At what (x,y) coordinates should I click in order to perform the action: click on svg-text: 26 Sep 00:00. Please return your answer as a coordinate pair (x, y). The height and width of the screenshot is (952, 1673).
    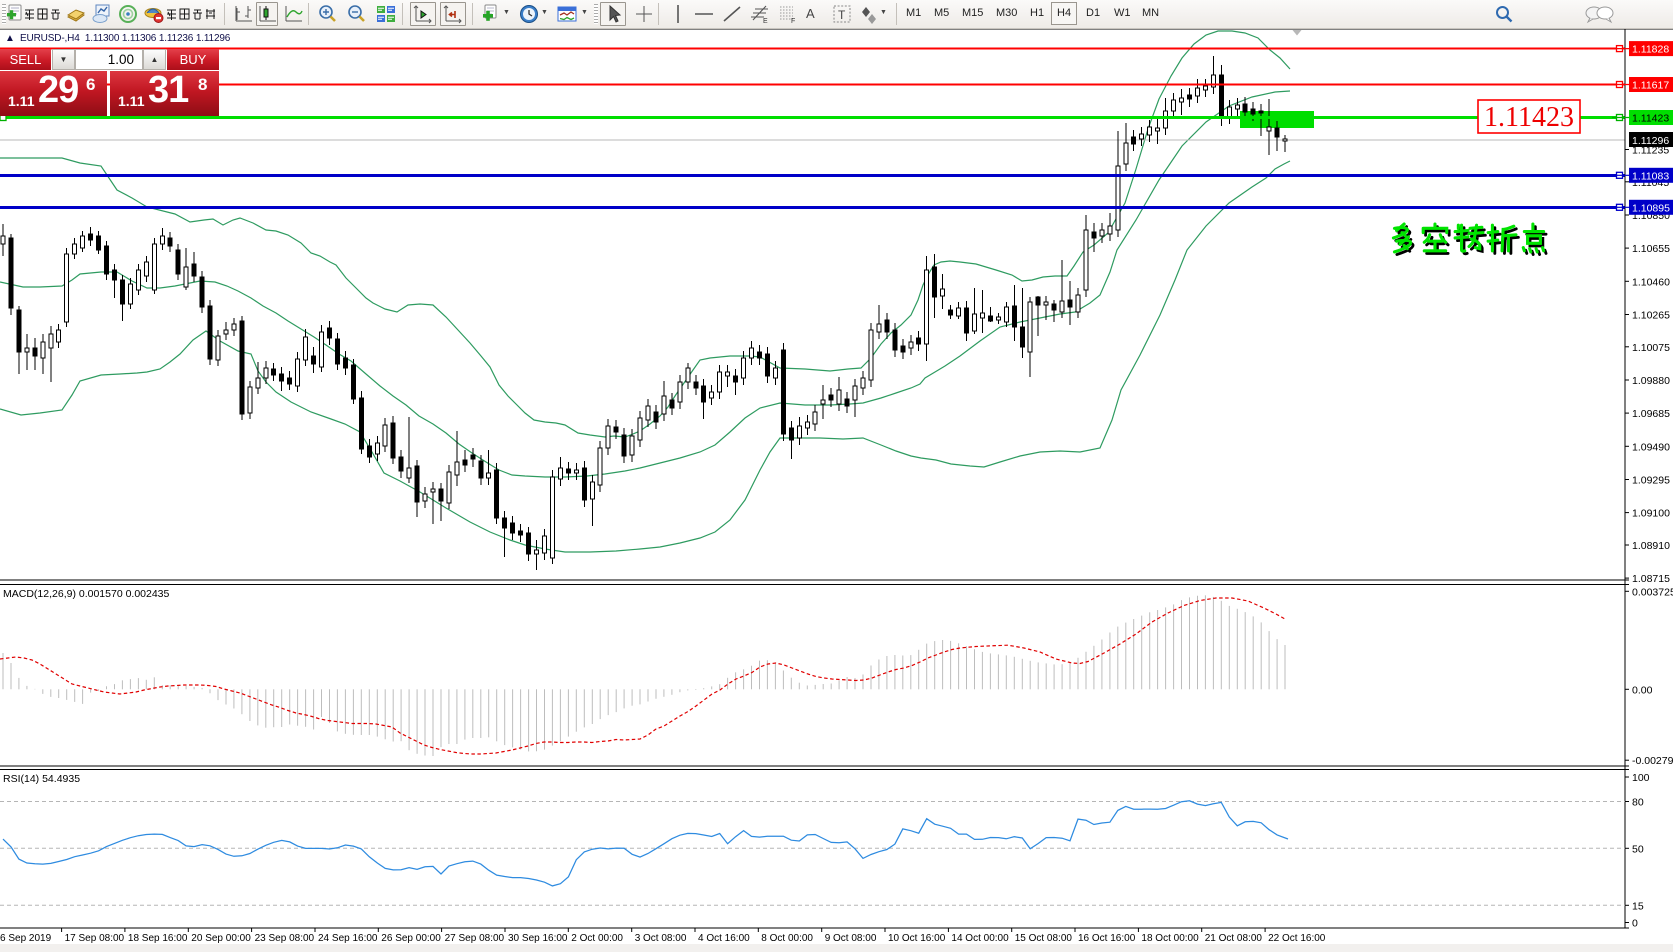
    Looking at the image, I should click on (411, 938).